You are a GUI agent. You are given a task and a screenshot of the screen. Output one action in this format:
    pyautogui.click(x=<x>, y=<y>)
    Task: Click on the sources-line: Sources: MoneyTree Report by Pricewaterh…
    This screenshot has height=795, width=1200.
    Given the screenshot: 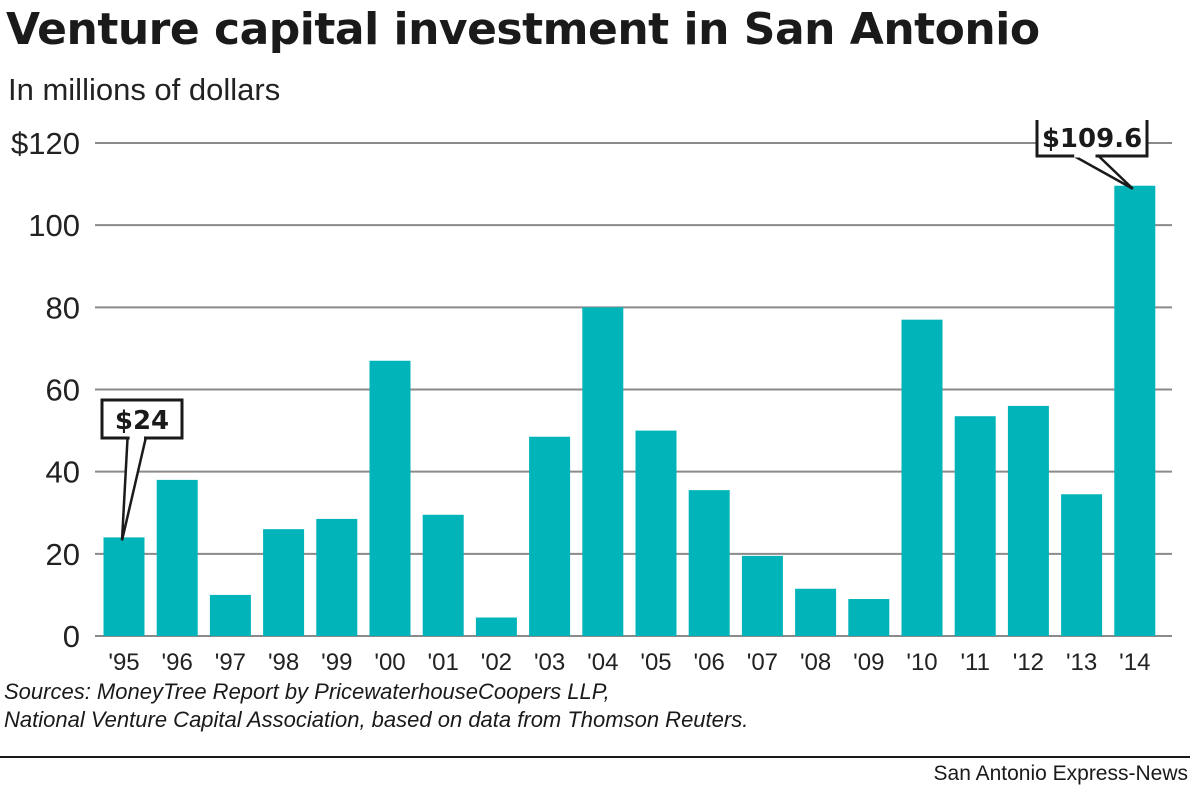 What is the action you would take?
    pyautogui.click(x=307, y=691)
    